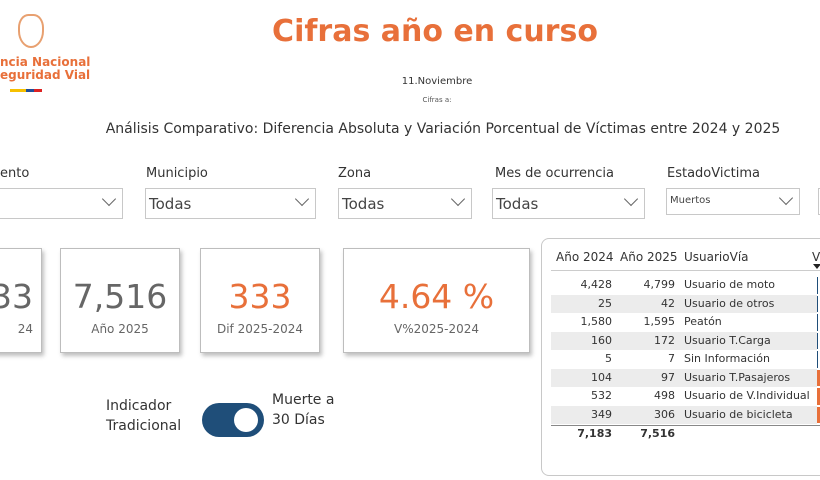 The image size is (820, 480). What do you see at coordinates (120, 296) in the screenshot?
I see `kpi-value: 7,516` at bounding box center [120, 296].